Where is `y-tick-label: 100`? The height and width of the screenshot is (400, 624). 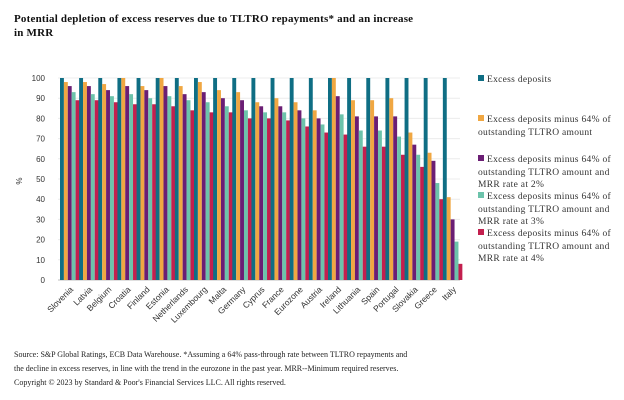 y-tick-label: 100 is located at coordinates (39, 78).